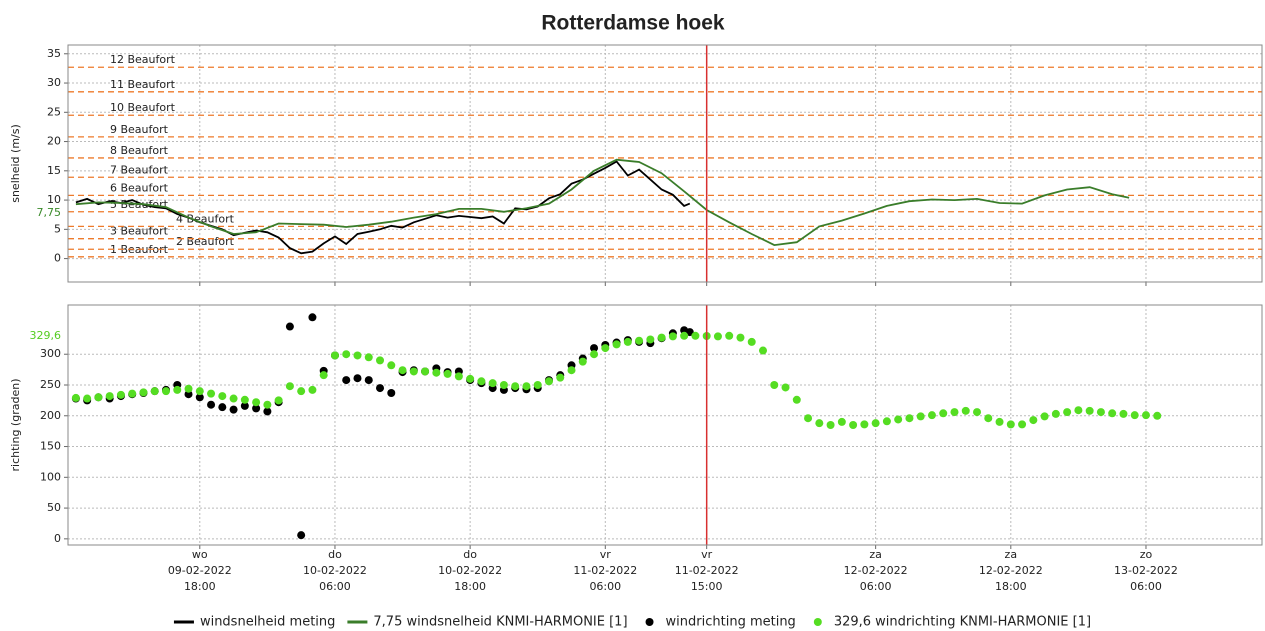 The image size is (1265, 631). Describe the element at coordinates (500, 622) in the screenshot. I see `legend-label: 7,75 windsnelheid KNMI-HARMONIE [1]` at that location.